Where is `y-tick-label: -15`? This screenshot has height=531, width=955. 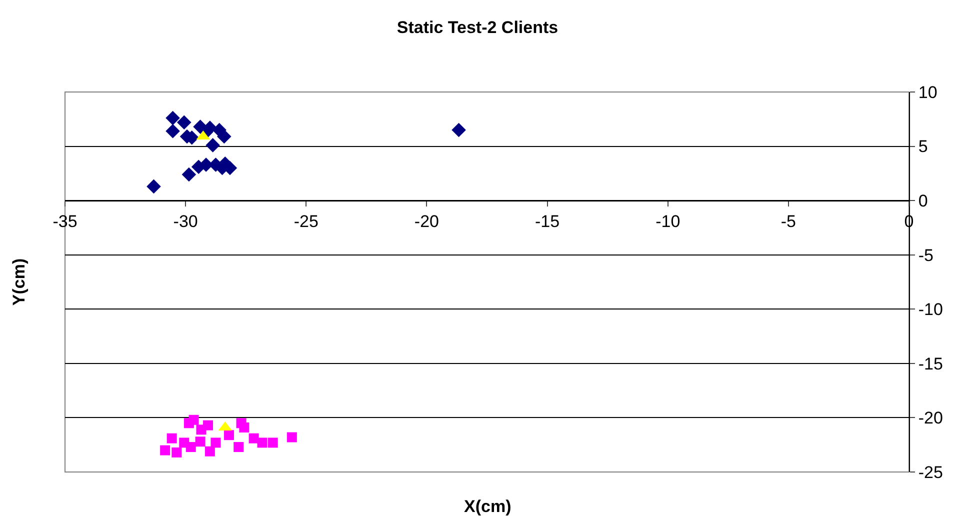
y-tick-label: -15 is located at coordinates (930, 364).